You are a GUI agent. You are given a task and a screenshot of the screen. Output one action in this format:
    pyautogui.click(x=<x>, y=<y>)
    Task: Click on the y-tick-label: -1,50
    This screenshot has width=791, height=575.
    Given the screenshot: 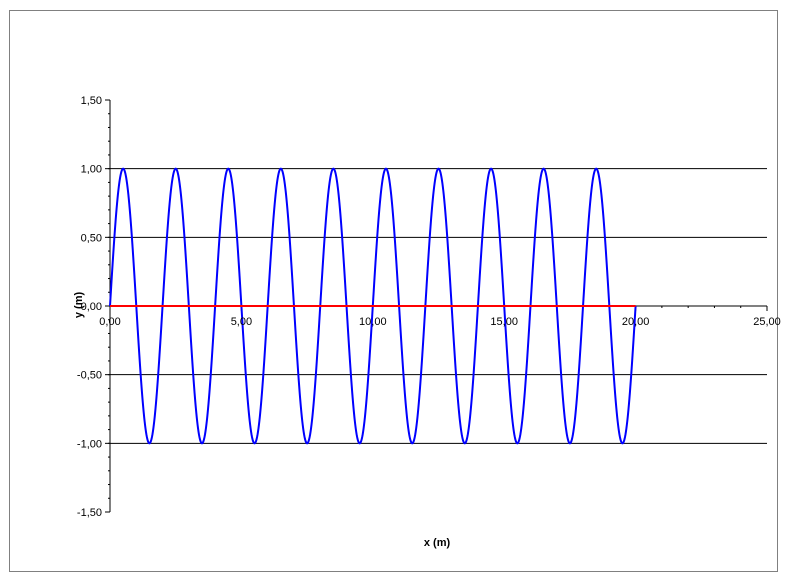 What is the action you would take?
    pyautogui.click(x=89, y=513)
    